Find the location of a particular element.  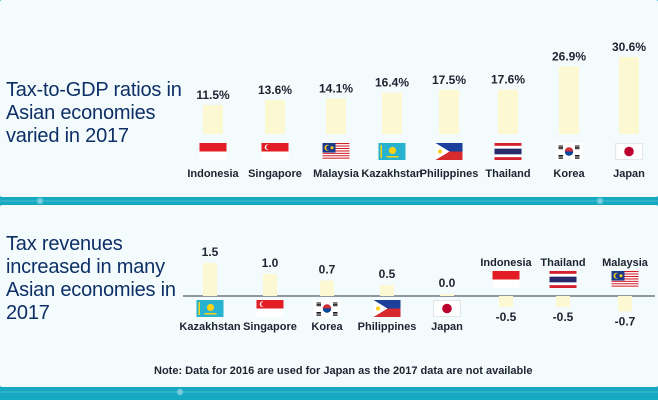

value-label: 16.4% is located at coordinates (392, 83).